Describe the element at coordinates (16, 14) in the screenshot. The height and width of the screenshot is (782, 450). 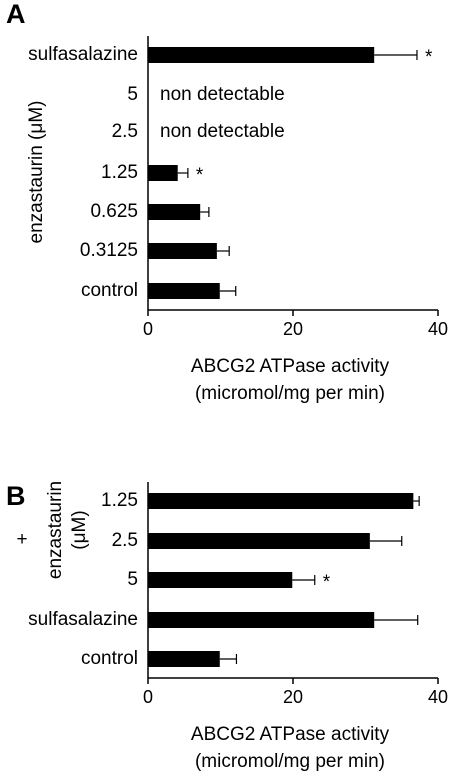
I see `panel-label: A` at that location.